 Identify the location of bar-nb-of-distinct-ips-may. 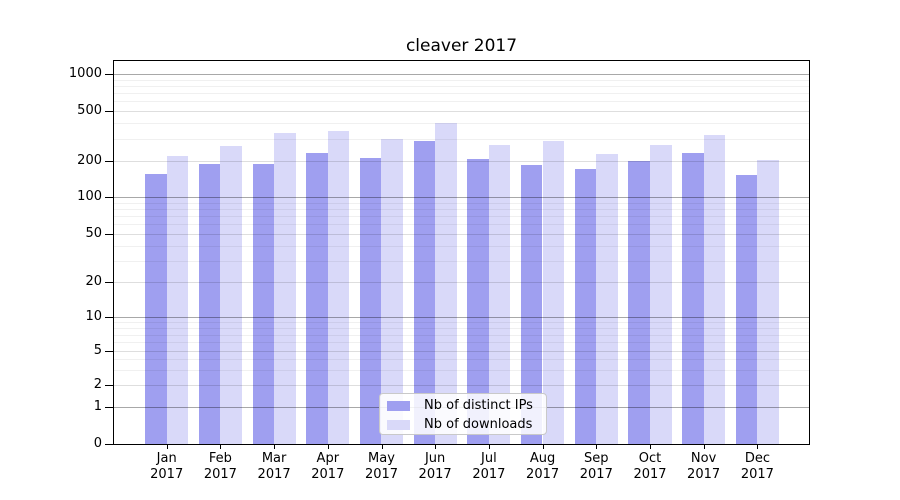
(370, 300).